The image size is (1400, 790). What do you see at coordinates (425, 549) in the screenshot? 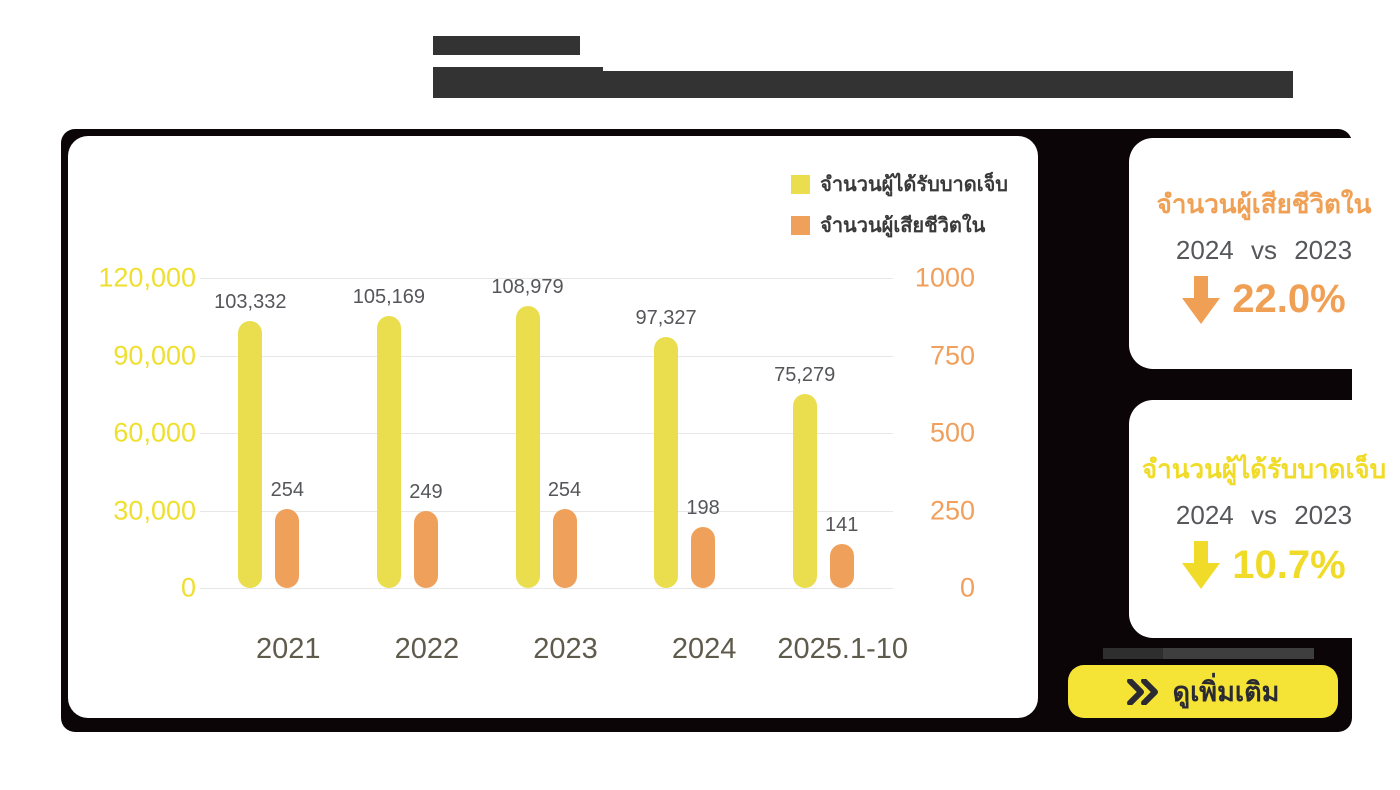
I see `bar-deaths-2022` at bounding box center [425, 549].